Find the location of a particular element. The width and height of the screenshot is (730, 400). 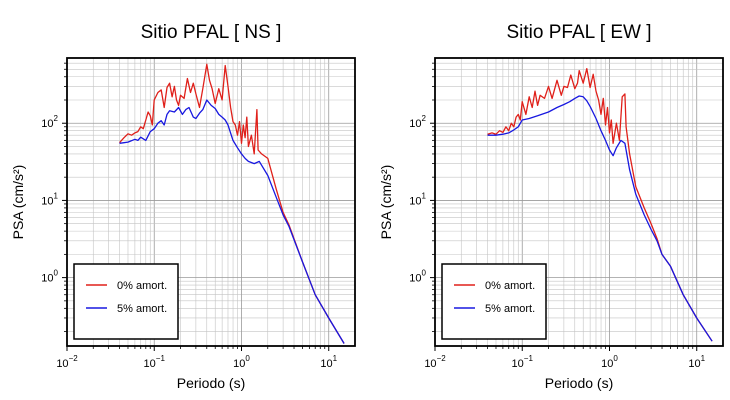

chart-title: Sitio PFAL [ NS ] is located at coordinates (211, 32).